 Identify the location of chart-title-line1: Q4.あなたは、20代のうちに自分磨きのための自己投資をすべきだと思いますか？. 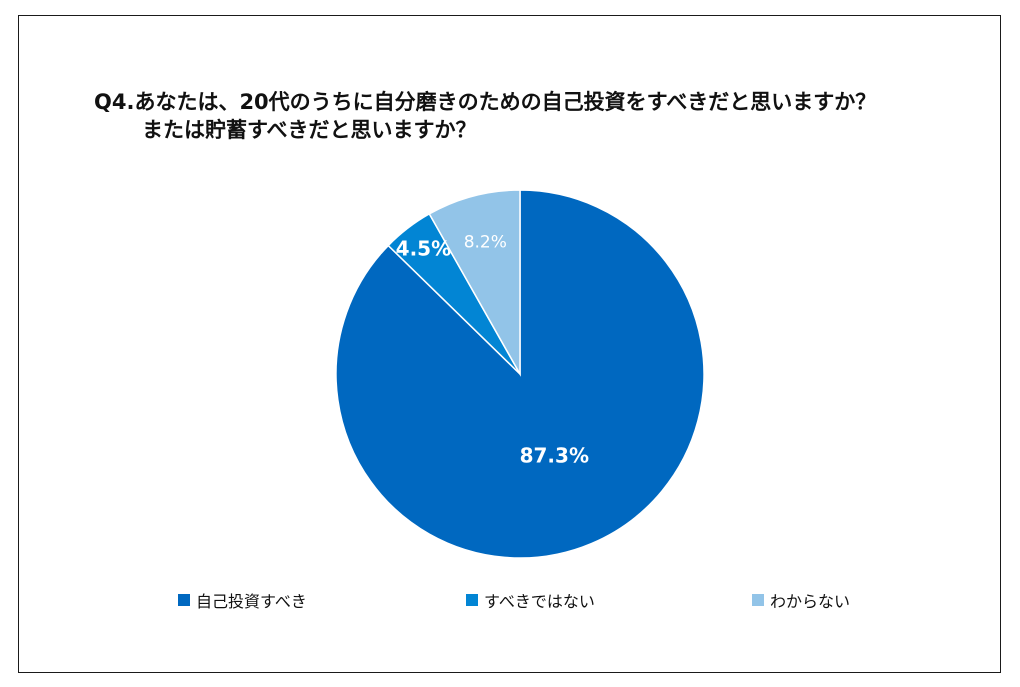
(485, 102).